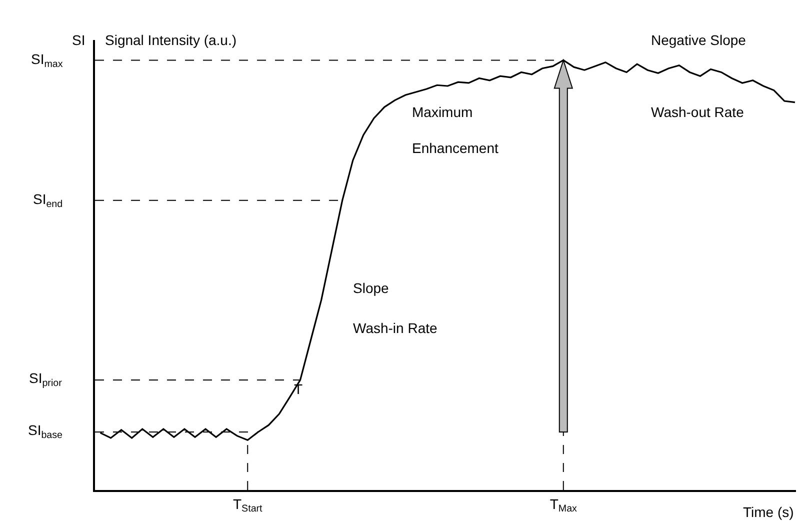  I want to click on text: Negative Slope, so click(698, 40).